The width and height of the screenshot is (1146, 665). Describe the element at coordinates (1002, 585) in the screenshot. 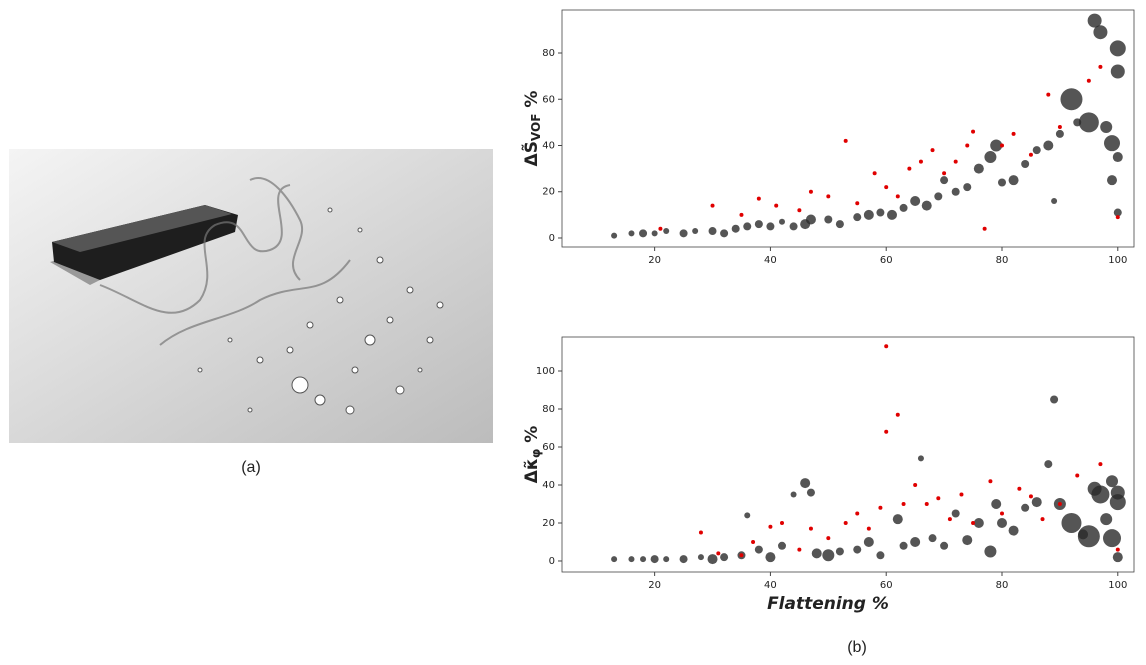

I see `x-tick-label: 80` at that location.